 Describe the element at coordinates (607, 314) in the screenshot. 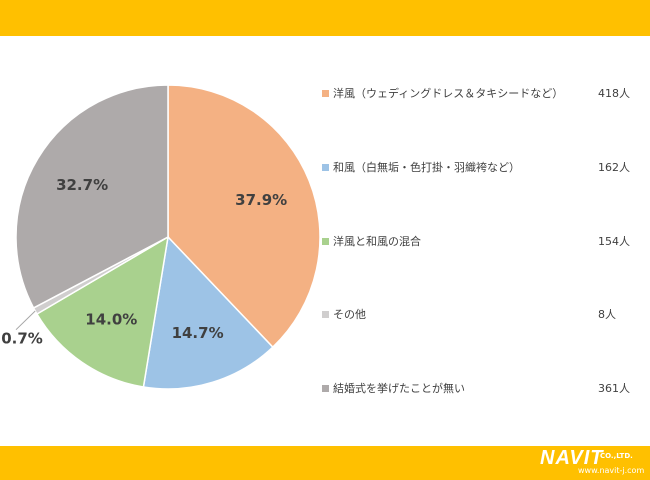

I see `legend-count: 8人` at that location.